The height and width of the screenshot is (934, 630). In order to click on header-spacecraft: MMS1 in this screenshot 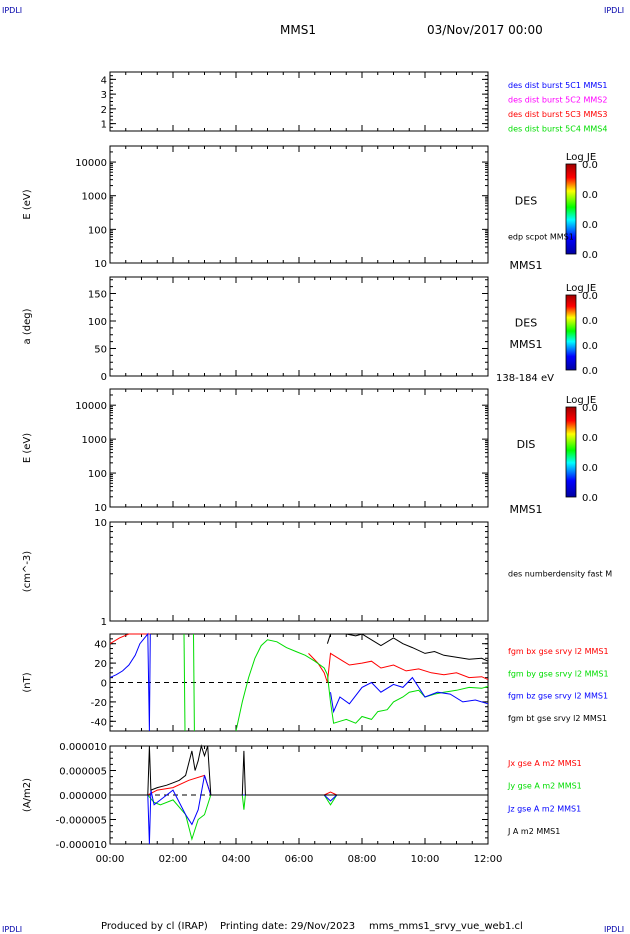, I will do `click(298, 30)`.